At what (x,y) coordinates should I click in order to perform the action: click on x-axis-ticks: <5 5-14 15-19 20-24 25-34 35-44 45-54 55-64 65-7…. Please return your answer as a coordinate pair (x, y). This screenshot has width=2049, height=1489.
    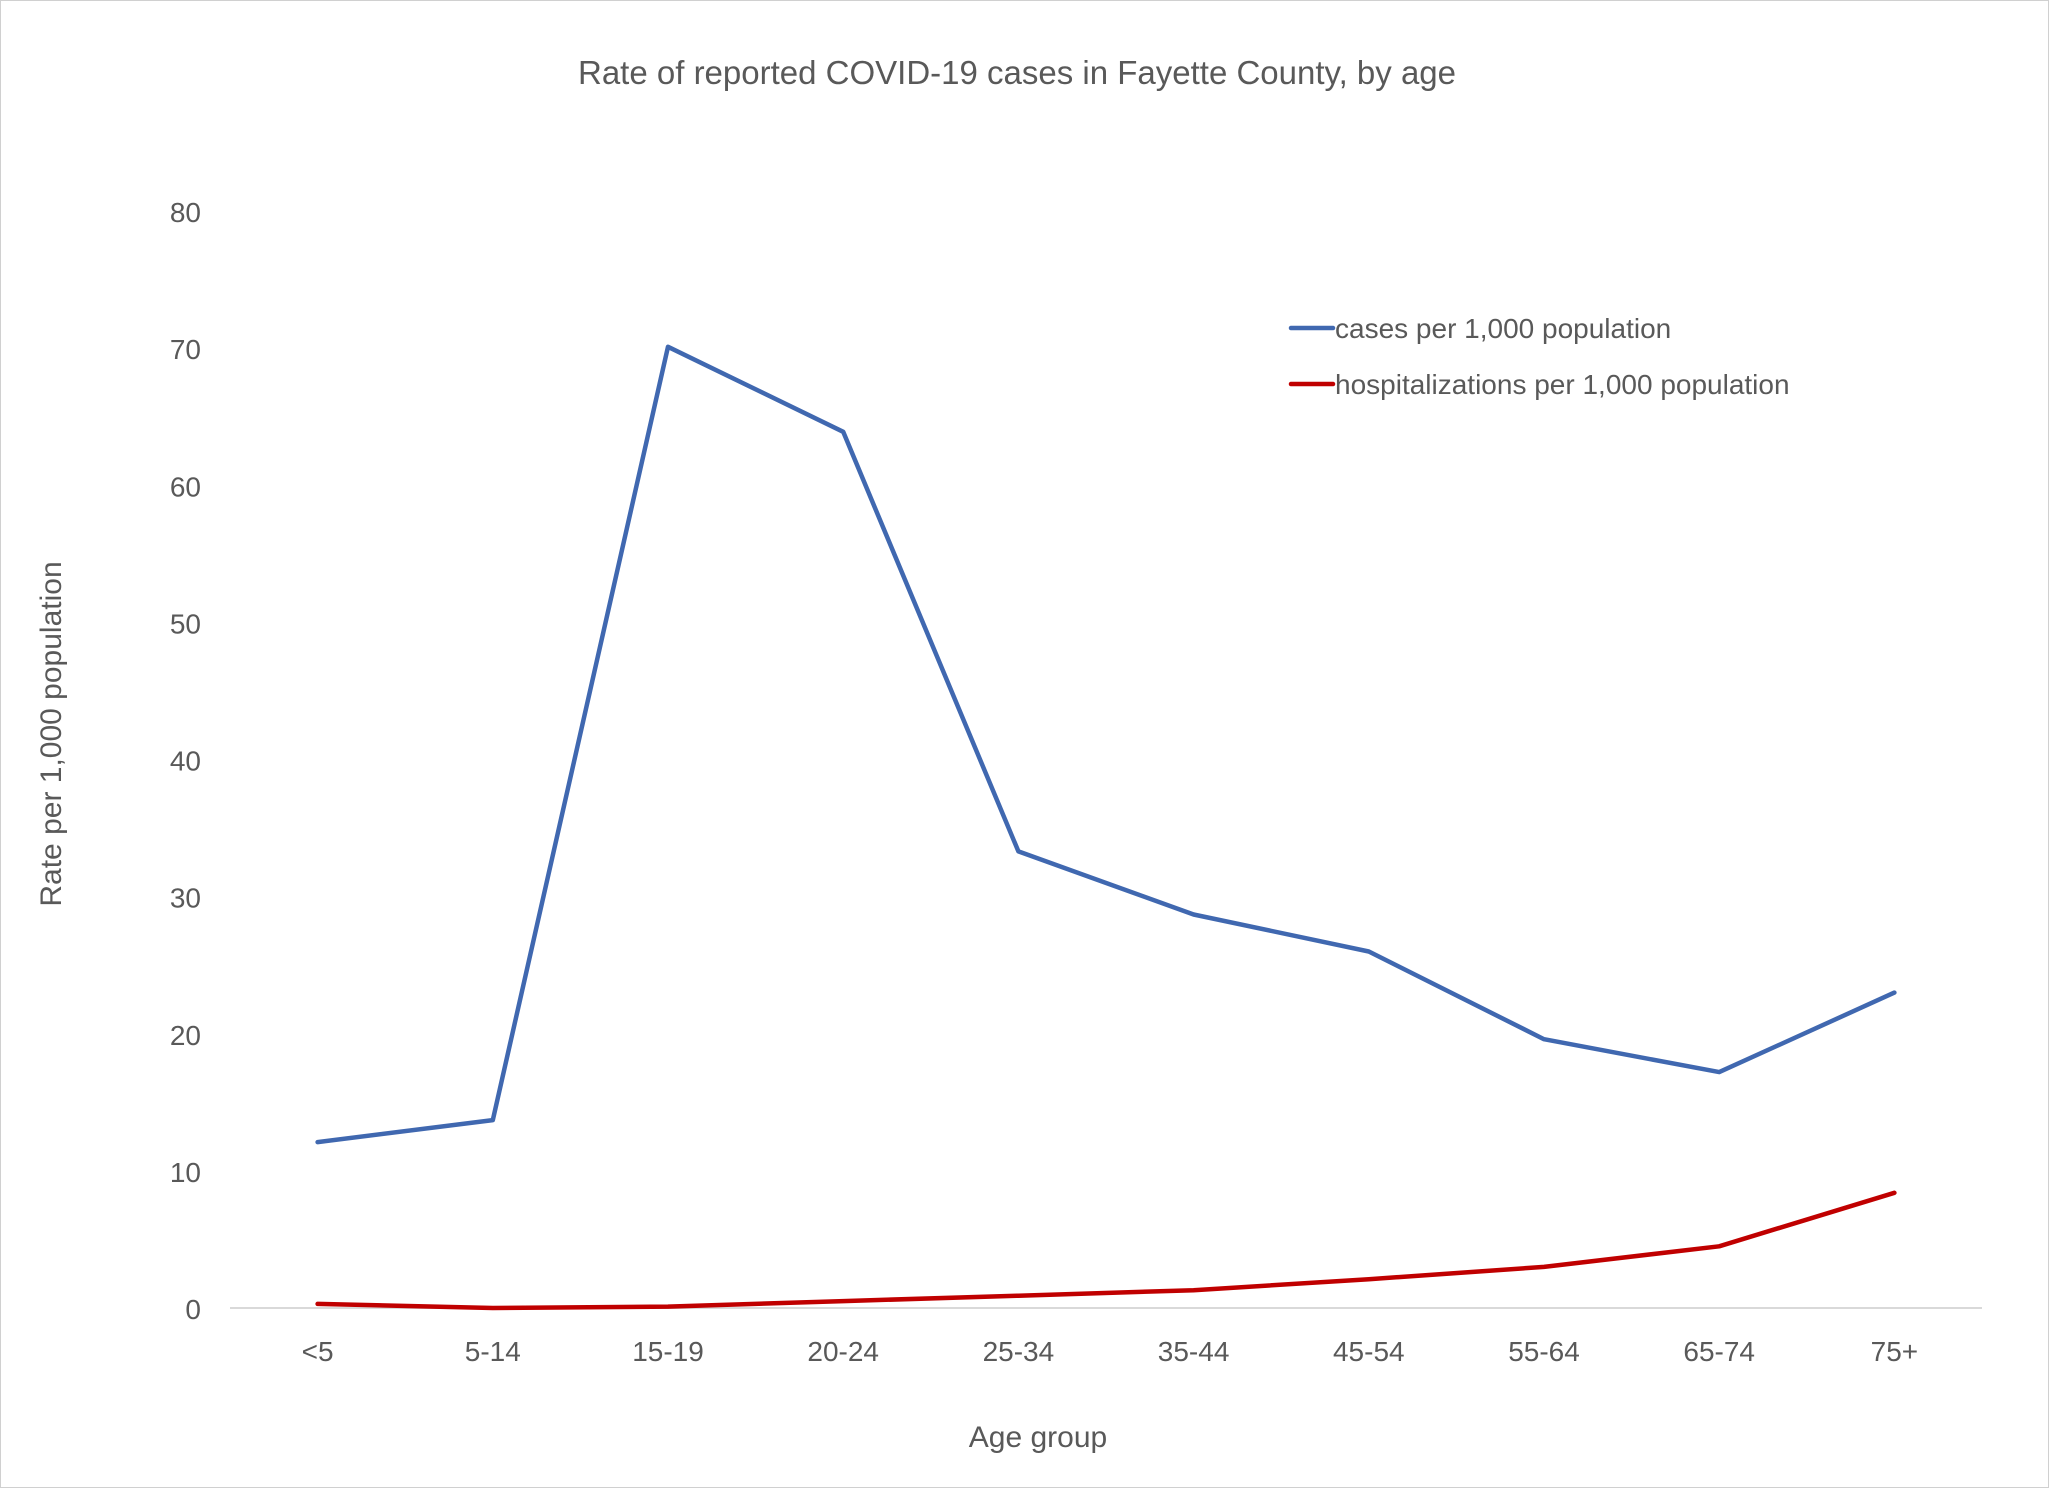
    Looking at the image, I should click on (1110, 1351).